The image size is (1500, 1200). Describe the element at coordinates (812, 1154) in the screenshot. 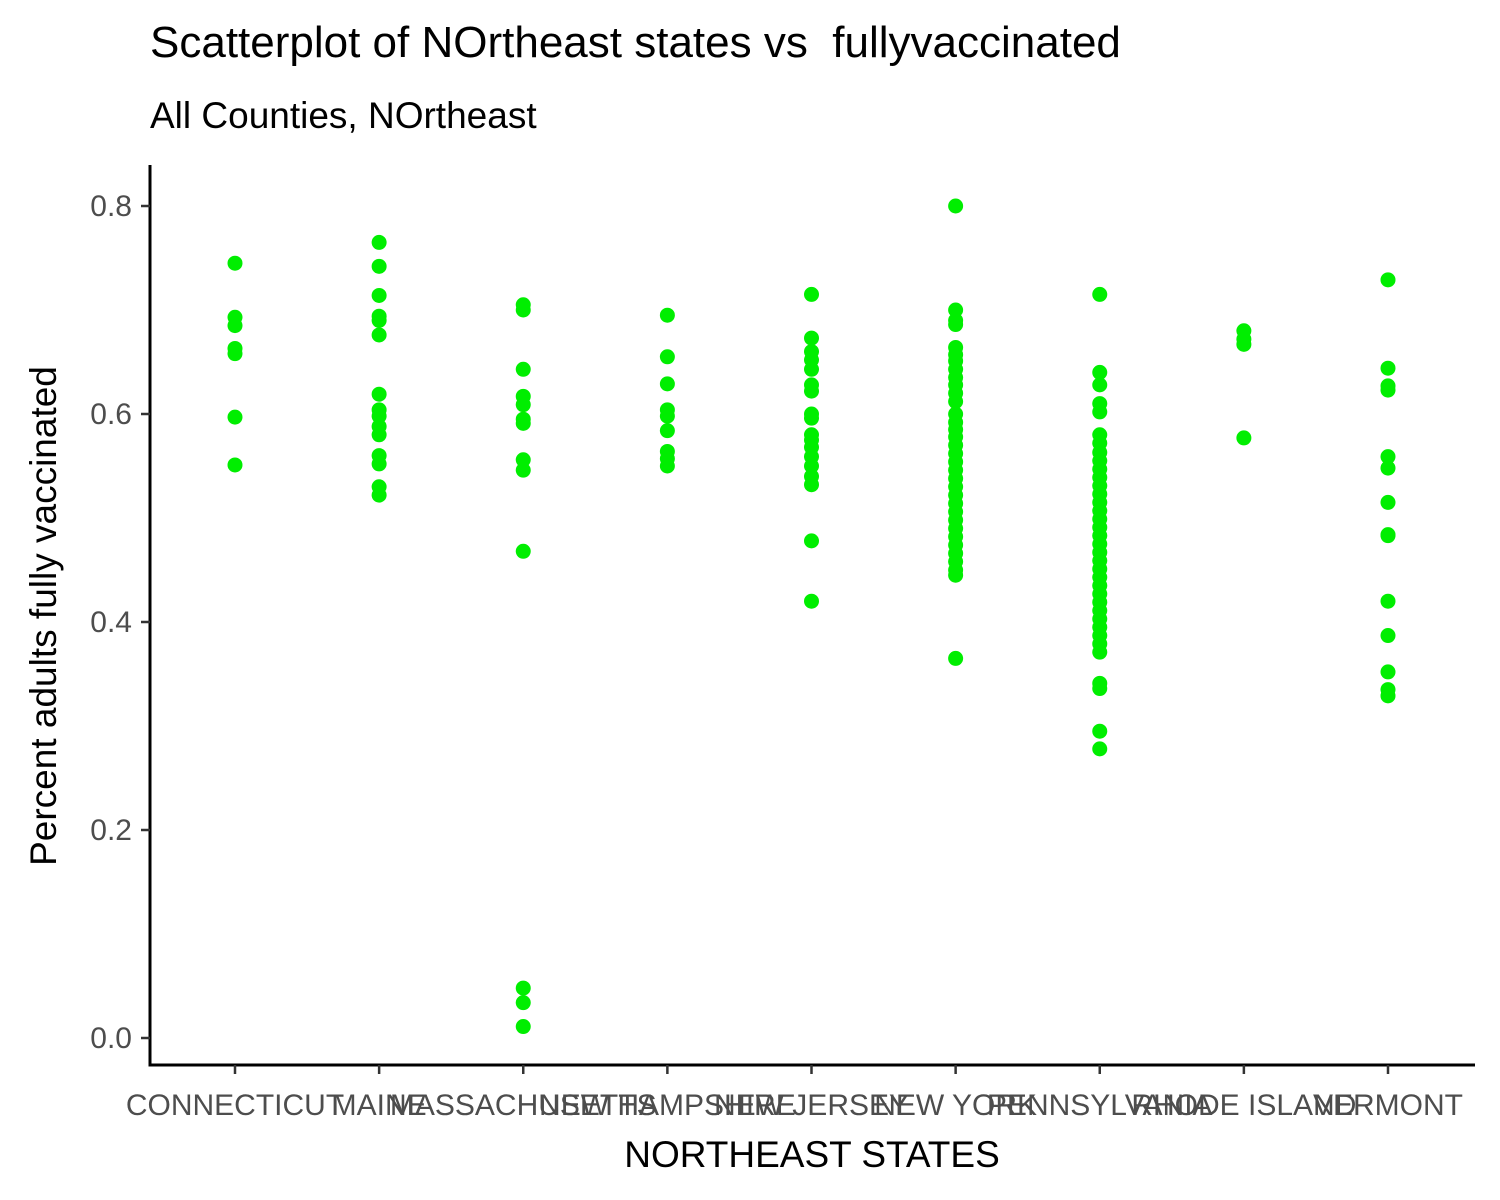

I see `x-axis-title: NORTHEAST STATES` at that location.